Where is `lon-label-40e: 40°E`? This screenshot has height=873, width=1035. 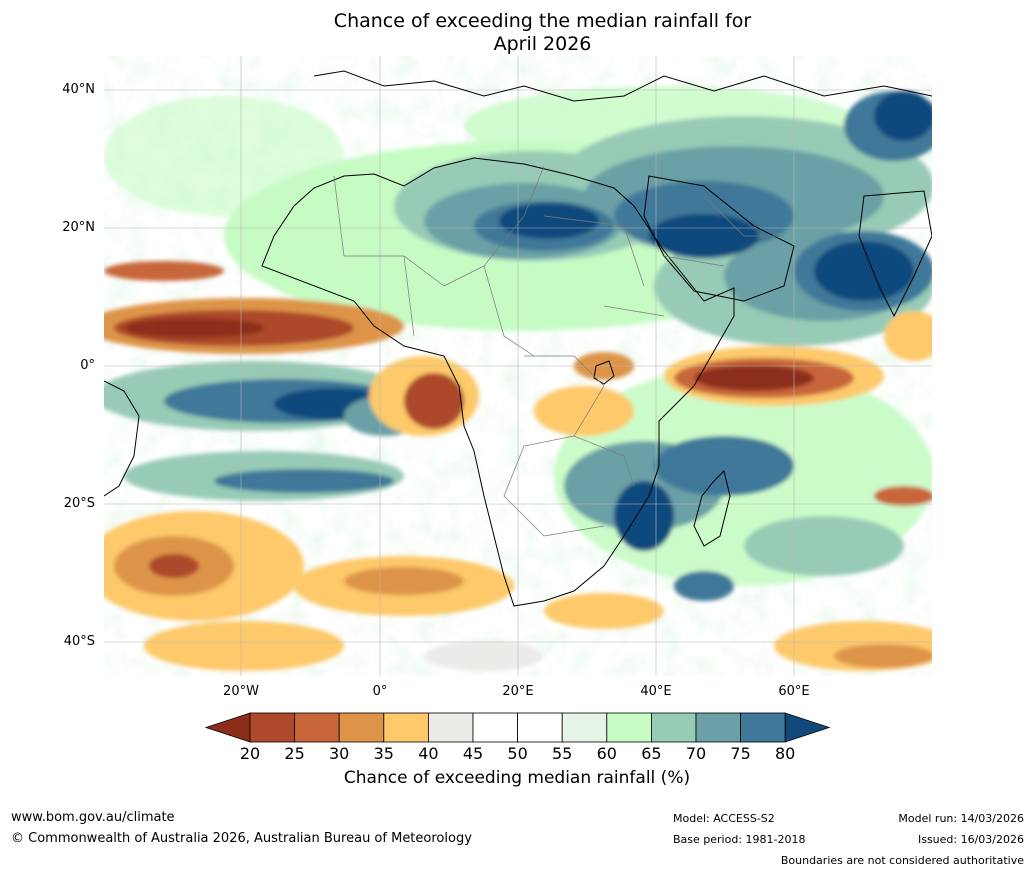 lon-label-40e: 40°E is located at coordinates (656, 691).